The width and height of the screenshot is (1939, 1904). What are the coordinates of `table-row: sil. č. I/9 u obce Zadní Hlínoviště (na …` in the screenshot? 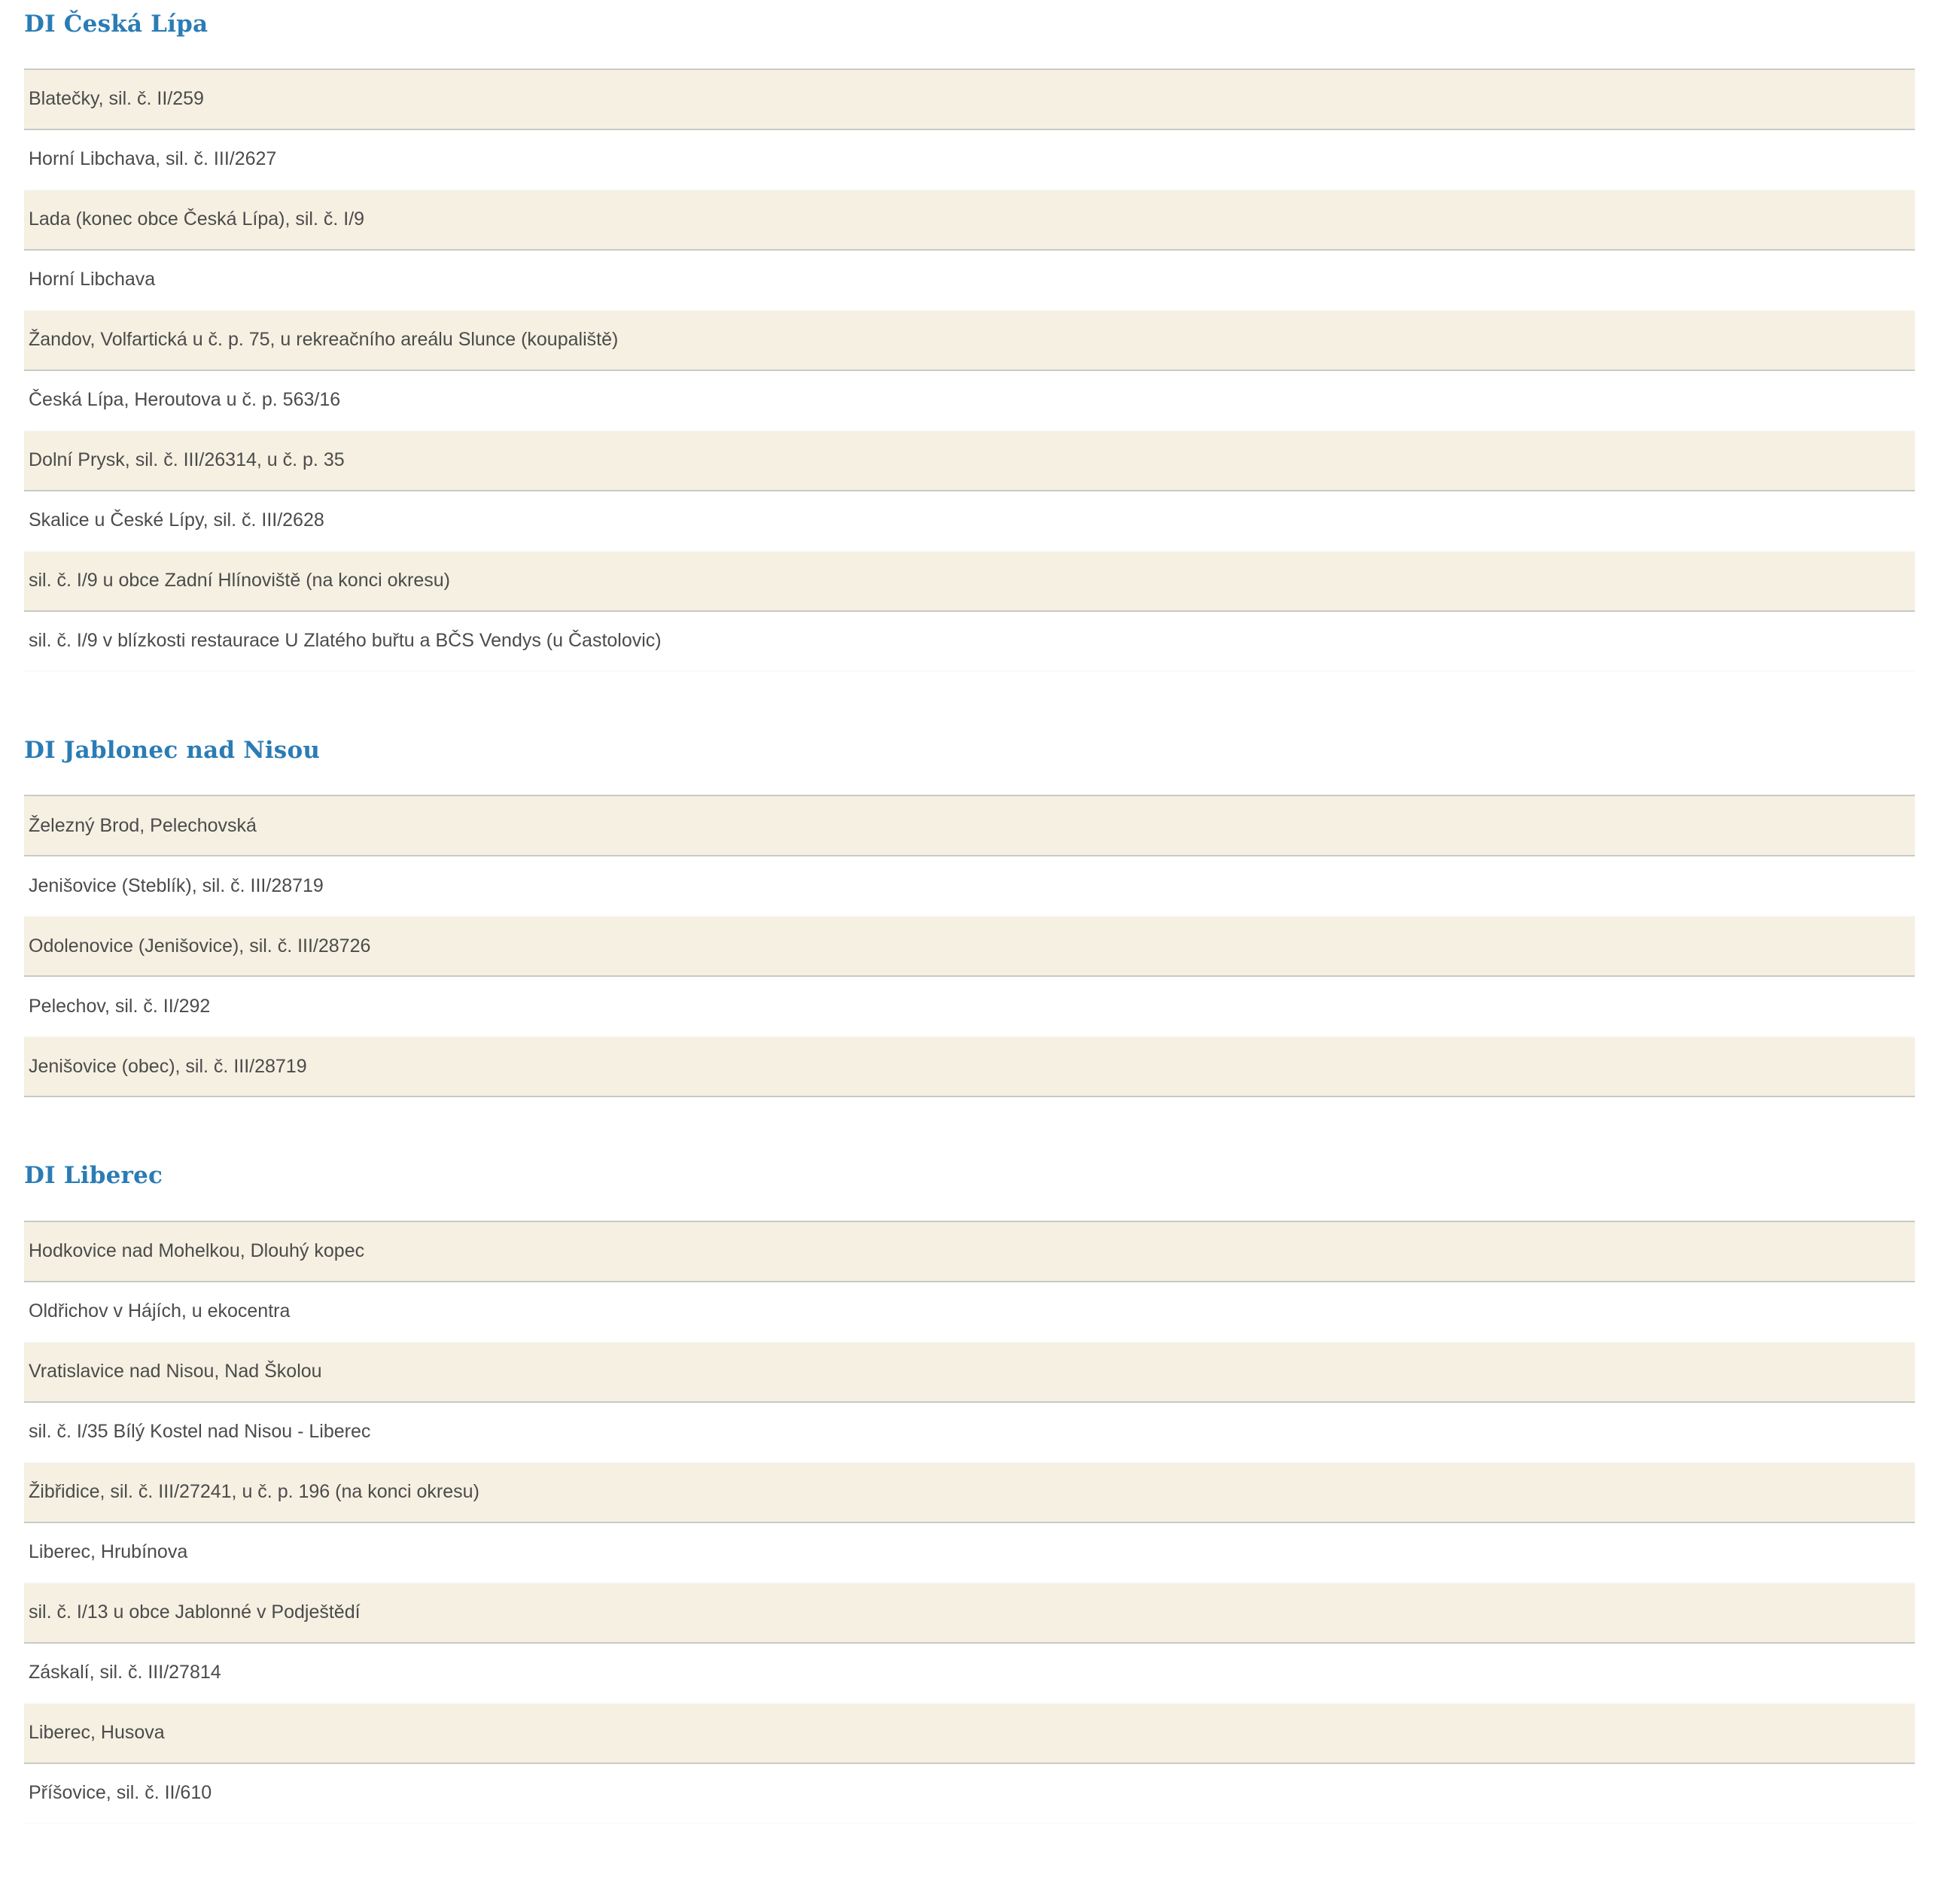 It's located at (969, 581).